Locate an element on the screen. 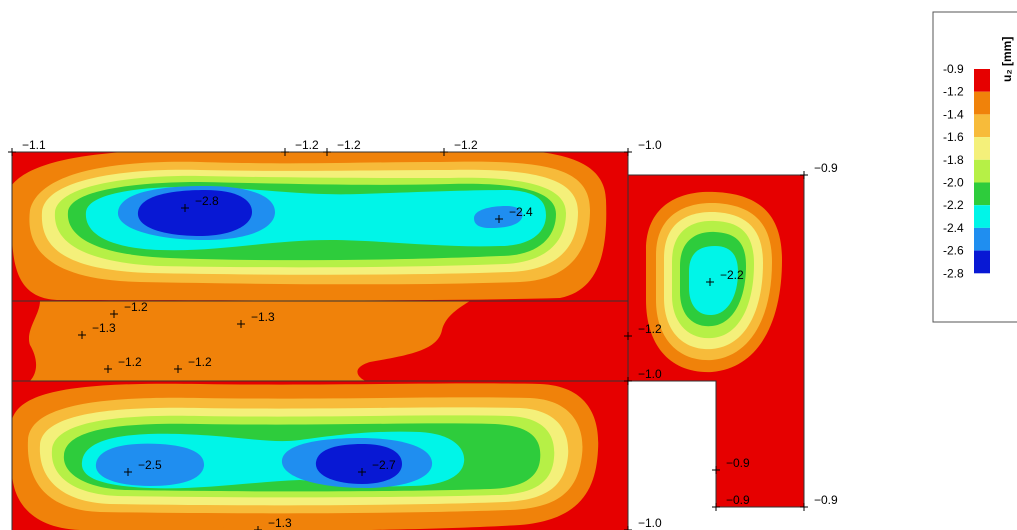  legend-level-label: -2.4 is located at coordinates (953, 228).